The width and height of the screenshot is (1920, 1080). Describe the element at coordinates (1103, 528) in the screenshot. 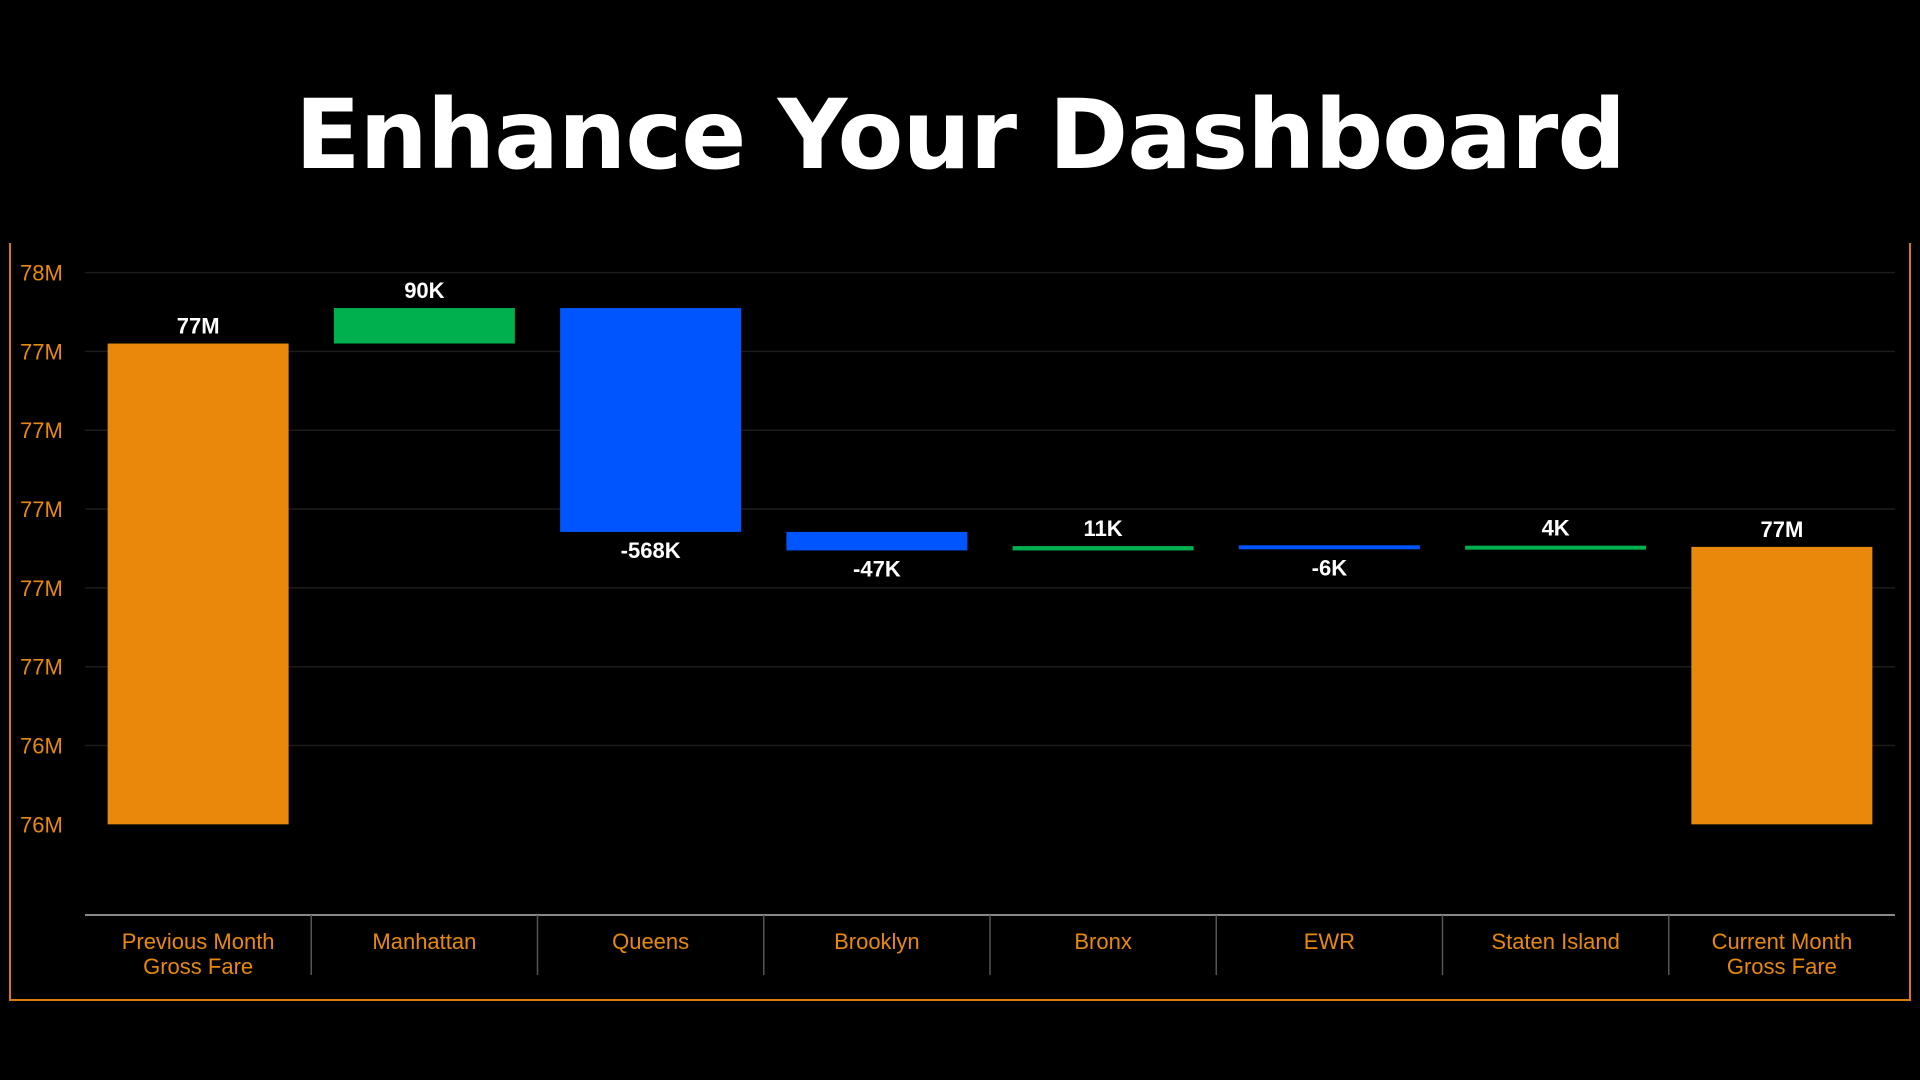

I see `data-label: 11K` at that location.